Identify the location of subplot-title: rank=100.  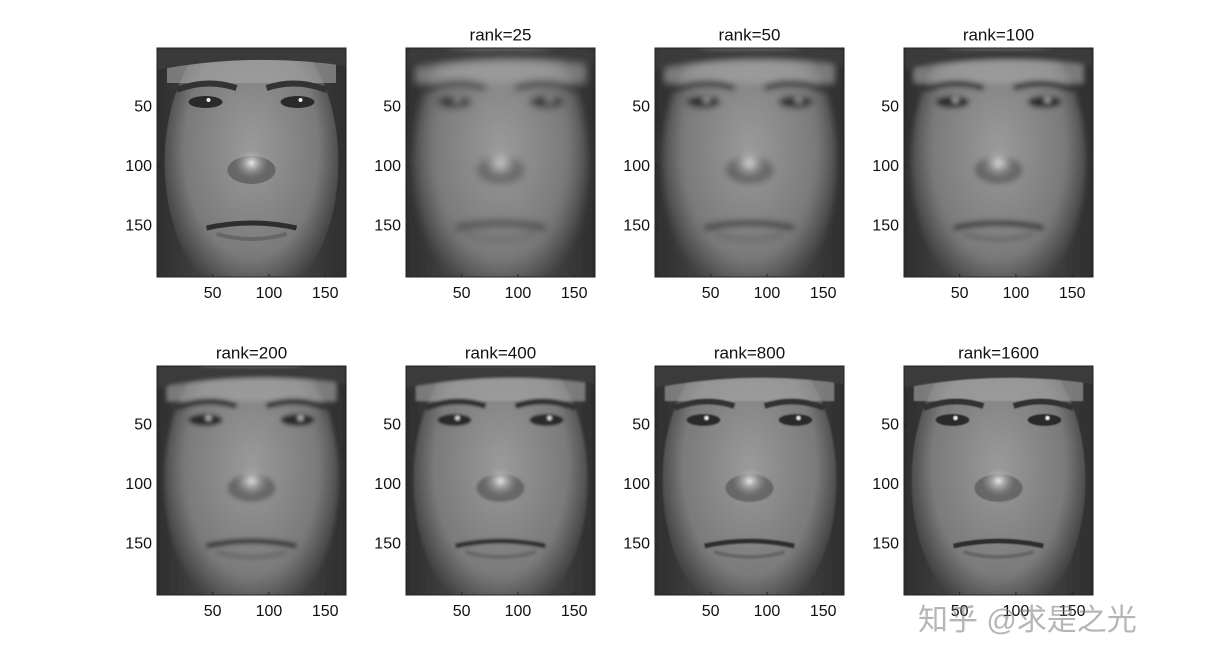
(998, 34).